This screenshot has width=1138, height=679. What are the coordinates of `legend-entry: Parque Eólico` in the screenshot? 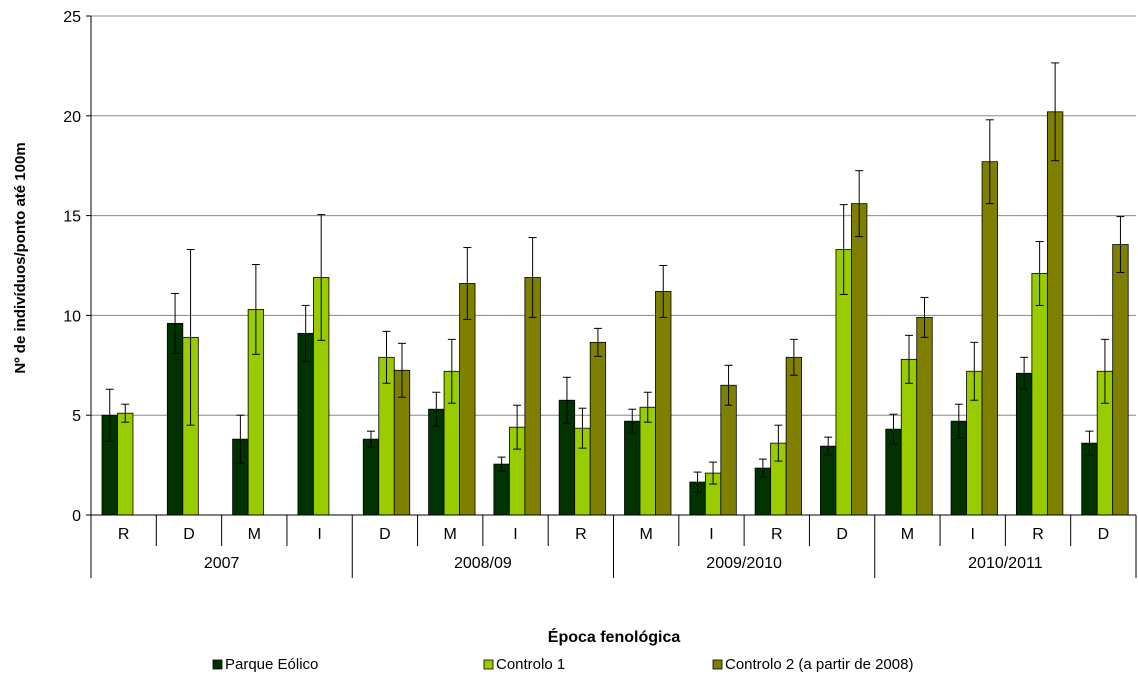 It's located at (271, 664).